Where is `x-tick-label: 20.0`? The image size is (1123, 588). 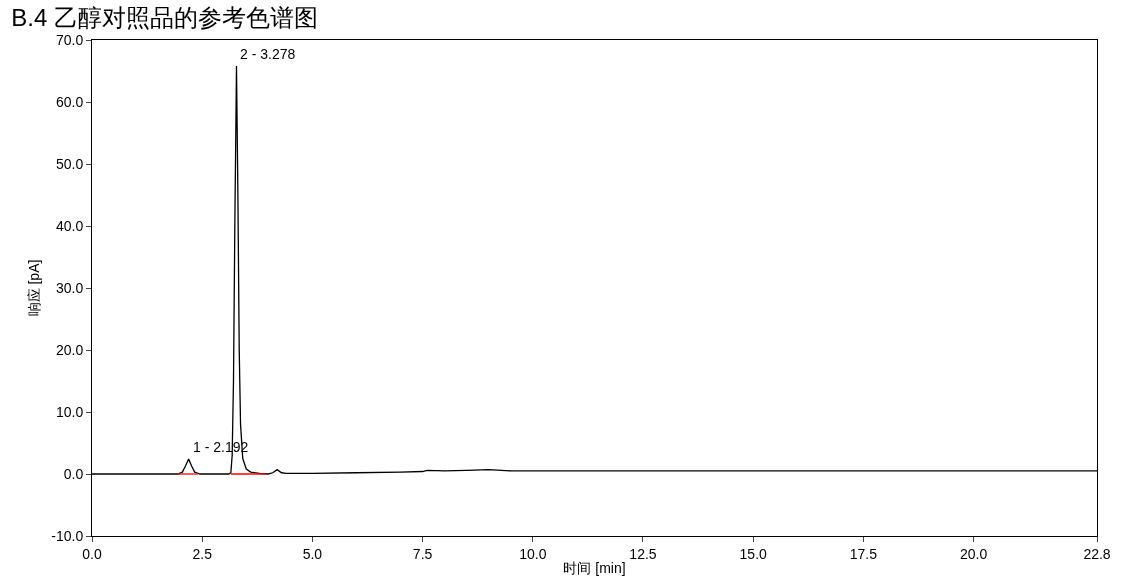
x-tick-label: 20.0 is located at coordinates (973, 553).